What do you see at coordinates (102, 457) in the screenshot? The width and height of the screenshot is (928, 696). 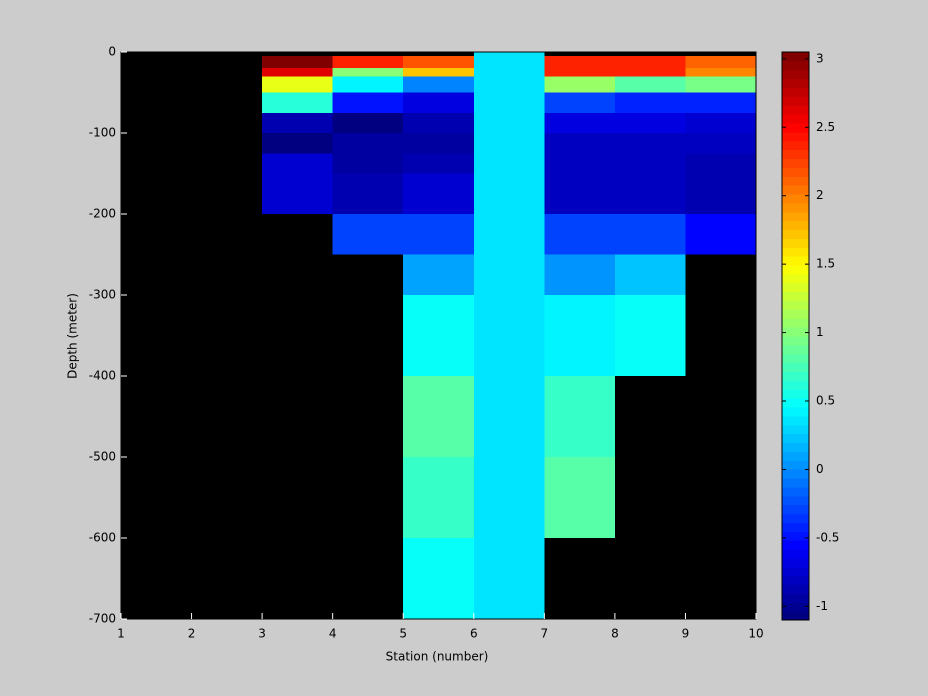 I see `y-tick-label: -500` at bounding box center [102, 457].